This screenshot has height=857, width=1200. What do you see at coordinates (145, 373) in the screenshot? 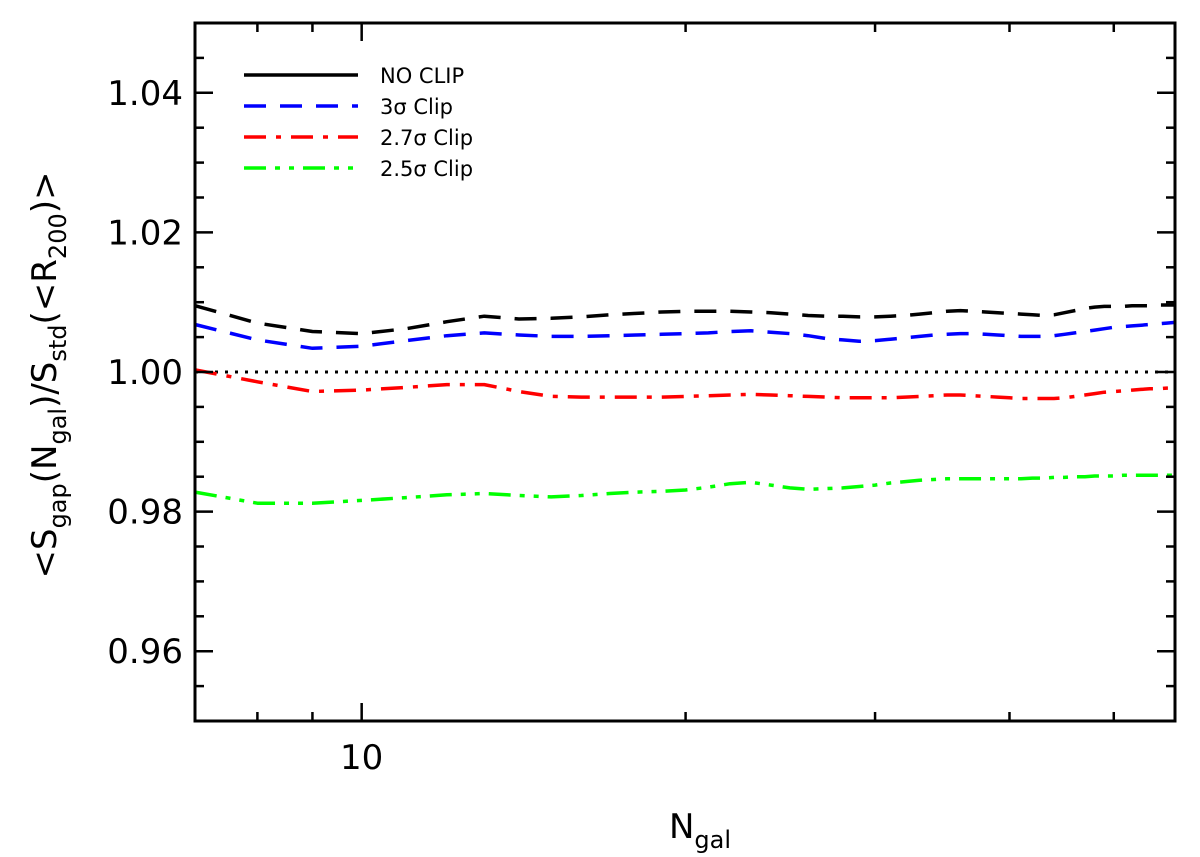
I see `y-tick-label: 1.00` at bounding box center [145, 373].